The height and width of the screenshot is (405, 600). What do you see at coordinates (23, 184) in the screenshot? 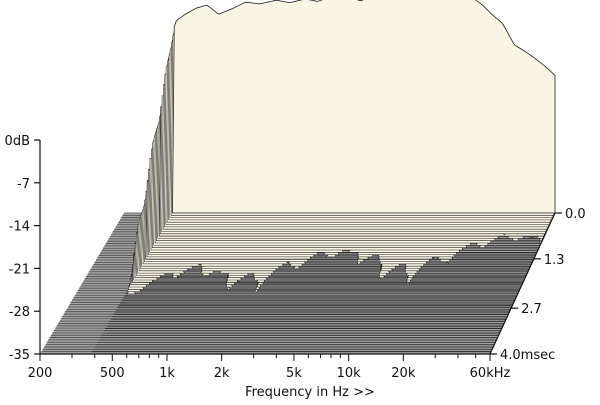
I see `y-tick-label: -7` at bounding box center [23, 184].